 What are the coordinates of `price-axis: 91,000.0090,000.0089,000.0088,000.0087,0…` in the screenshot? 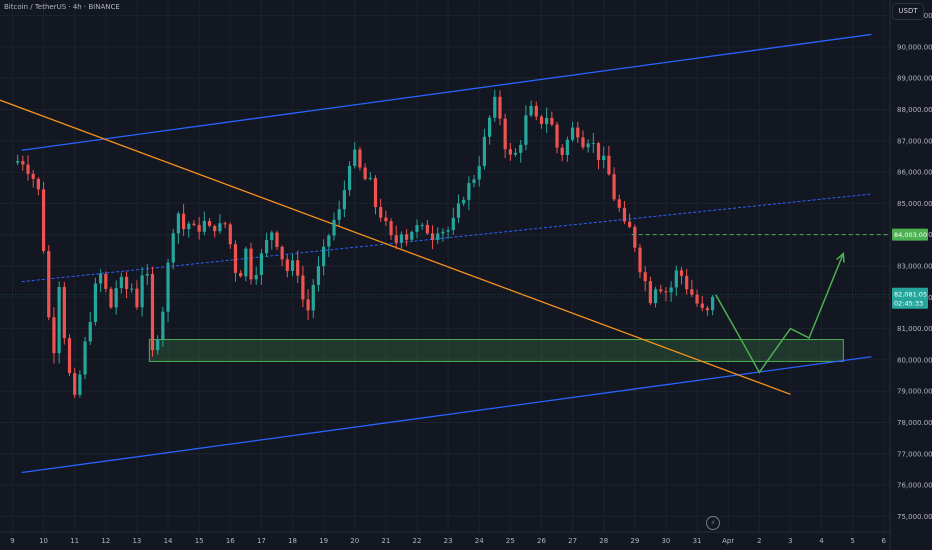 It's located at (910, 275).